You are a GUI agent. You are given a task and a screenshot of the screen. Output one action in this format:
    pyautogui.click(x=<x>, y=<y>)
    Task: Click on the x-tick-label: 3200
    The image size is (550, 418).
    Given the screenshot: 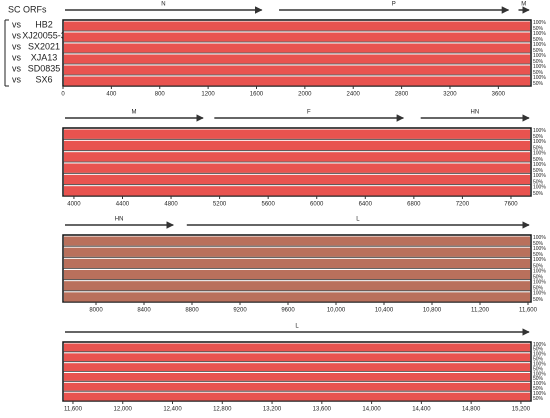 What is the action you would take?
    pyautogui.click(x=450, y=95)
    